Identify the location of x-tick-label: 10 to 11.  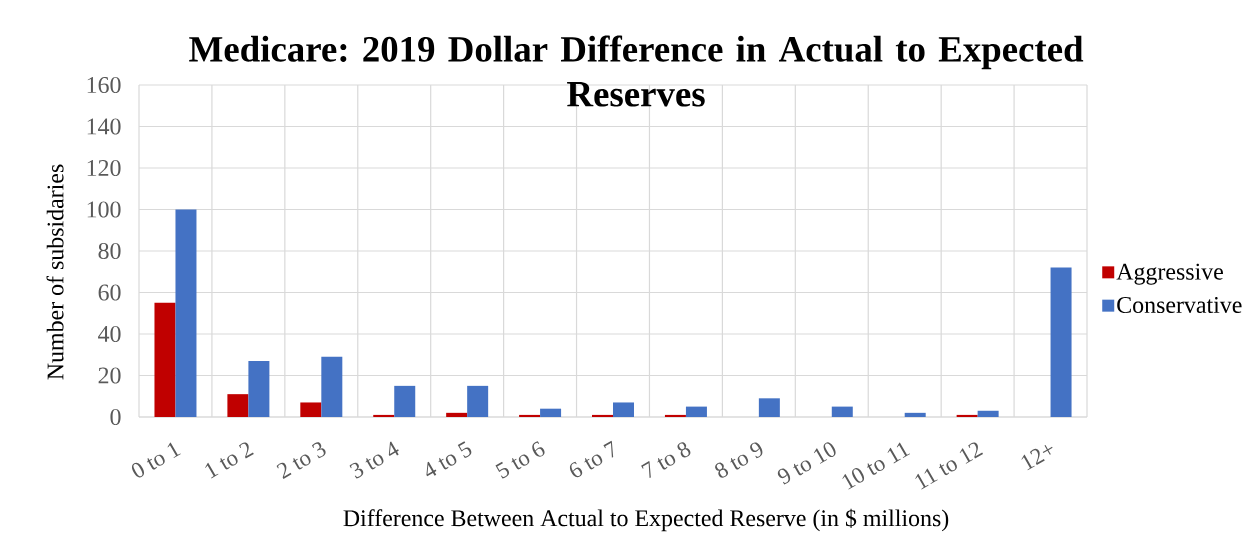
(876, 466).